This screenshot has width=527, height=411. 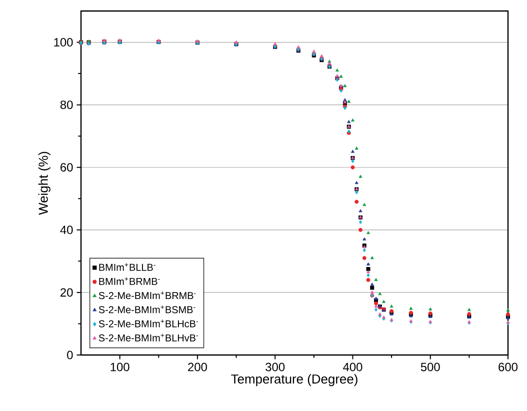 What do you see at coordinates (120, 367) in the screenshot?
I see `x-tick-label: 100` at bounding box center [120, 367].